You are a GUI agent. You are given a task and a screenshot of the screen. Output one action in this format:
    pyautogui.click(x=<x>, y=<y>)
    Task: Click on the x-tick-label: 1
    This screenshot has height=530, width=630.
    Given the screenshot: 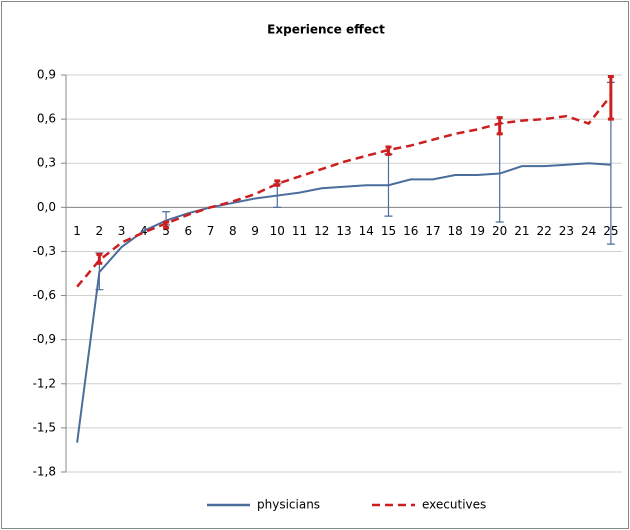 What is the action you would take?
    pyautogui.click(x=77, y=231)
    